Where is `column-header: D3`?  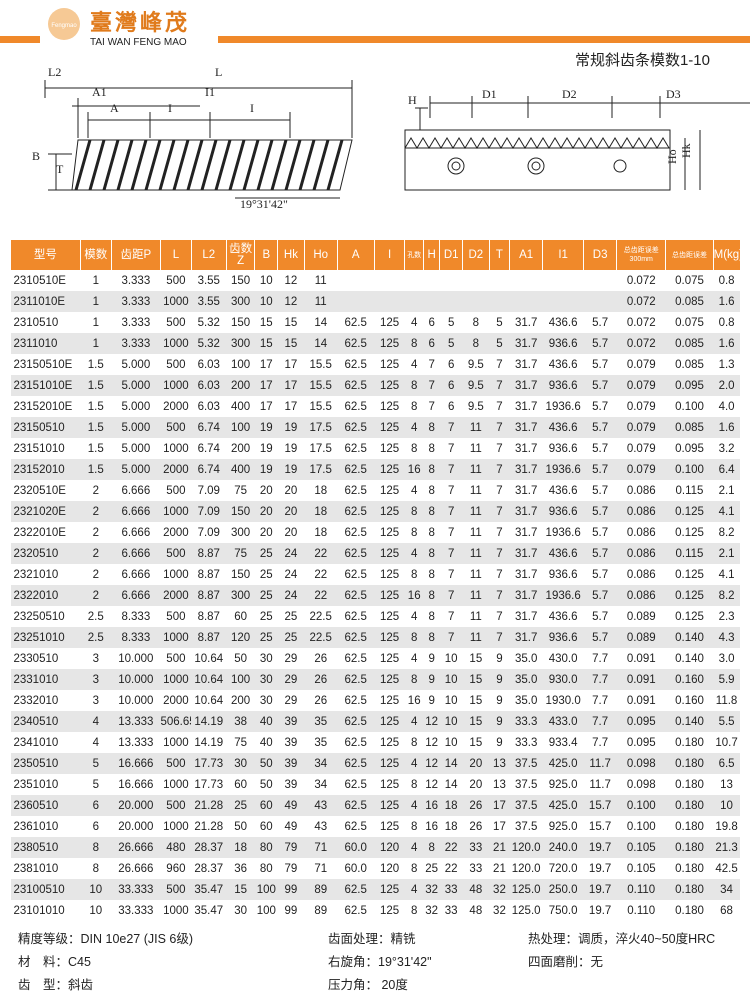 column-header: D3 is located at coordinates (600, 255).